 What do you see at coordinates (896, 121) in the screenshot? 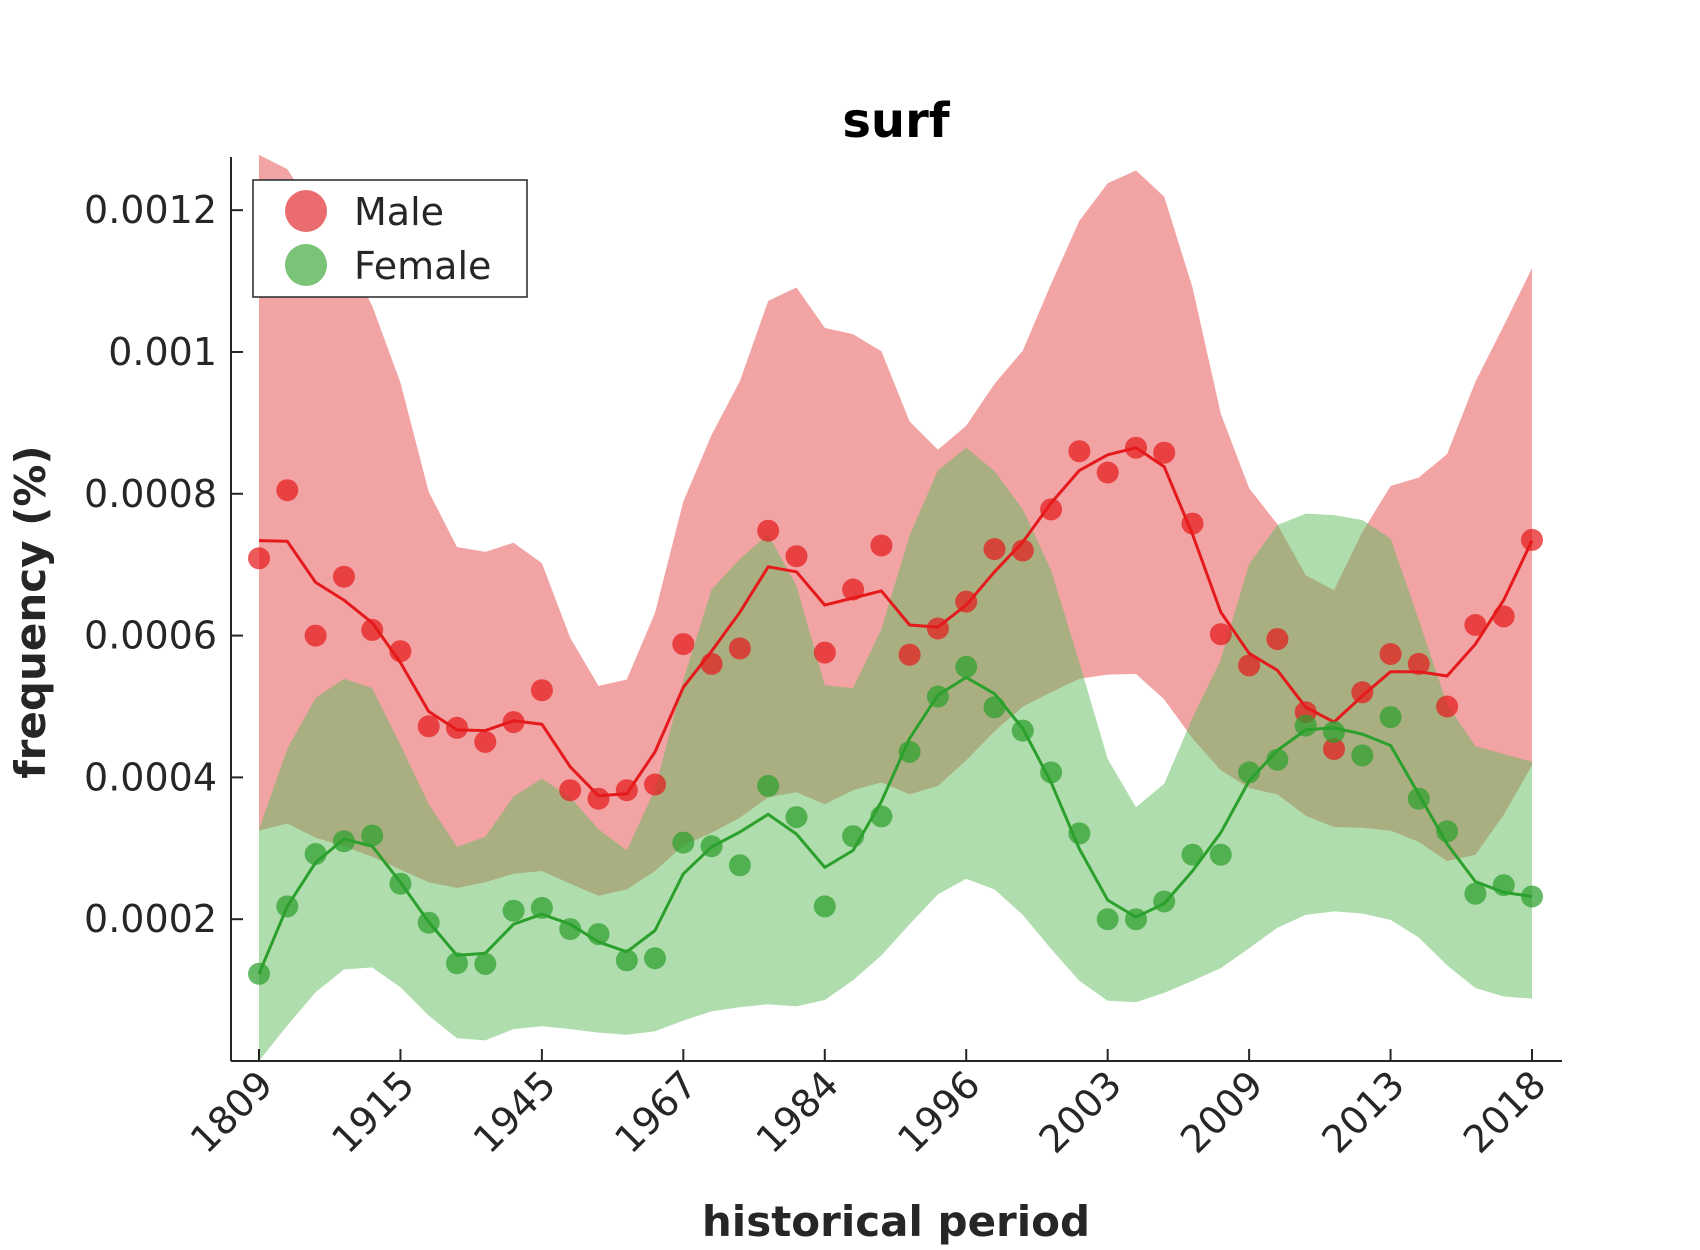
I see `chart-title: surf` at bounding box center [896, 121].